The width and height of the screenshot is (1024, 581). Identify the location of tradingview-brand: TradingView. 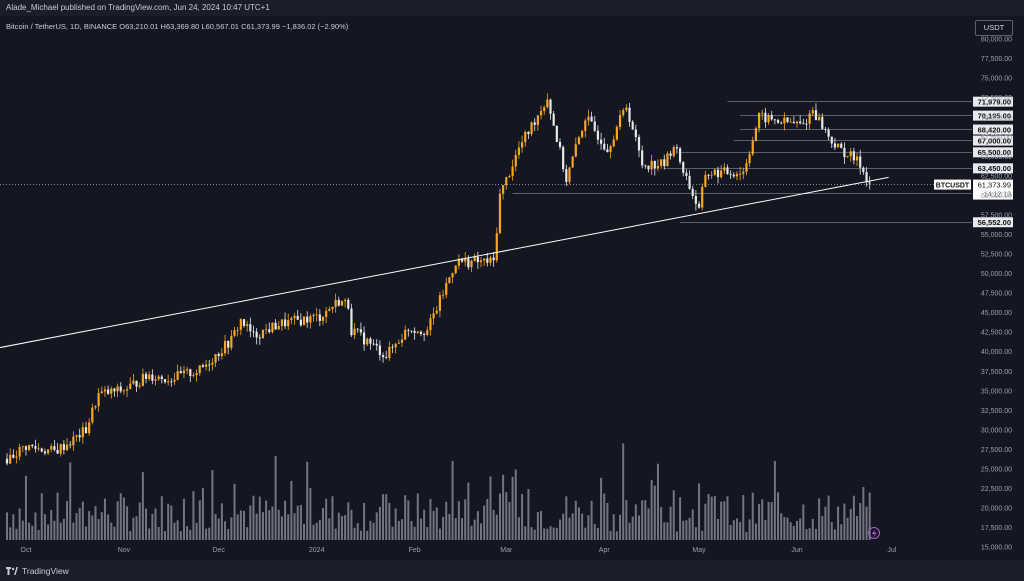
(37, 571).